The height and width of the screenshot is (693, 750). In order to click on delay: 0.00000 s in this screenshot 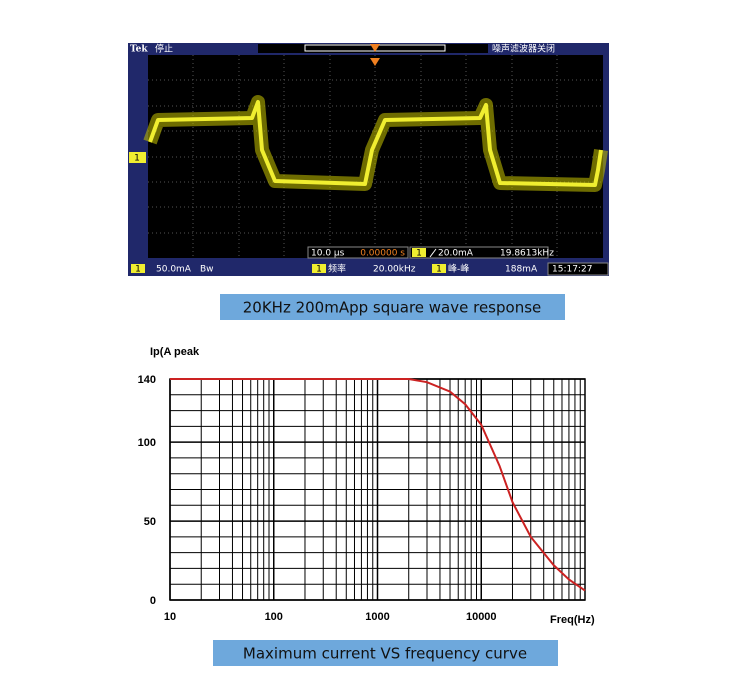, I will do `click(382, 254)`.